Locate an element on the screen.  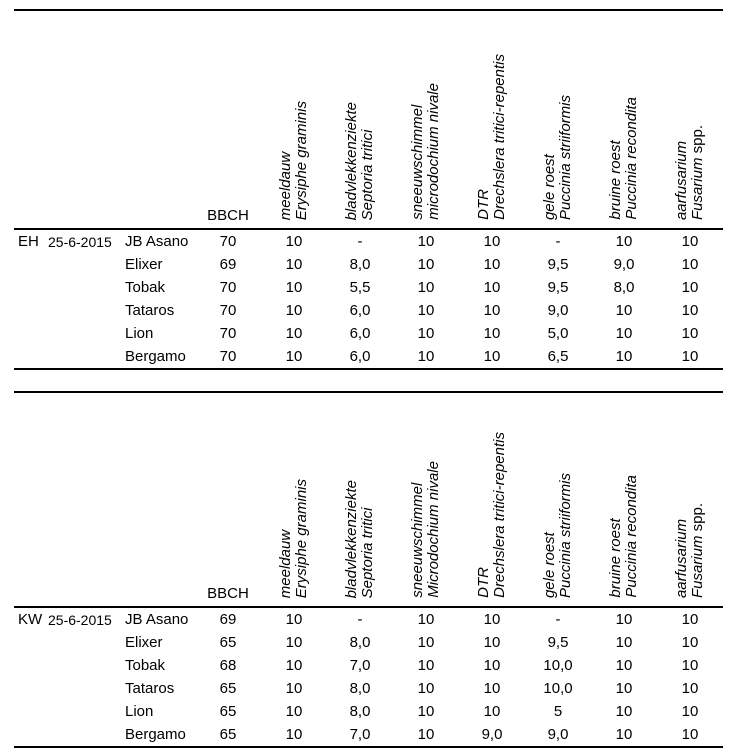
table-row: Tobak 70 10 5,5 10 10 9,5 8,0 10 is located at coordinates (368, 287).